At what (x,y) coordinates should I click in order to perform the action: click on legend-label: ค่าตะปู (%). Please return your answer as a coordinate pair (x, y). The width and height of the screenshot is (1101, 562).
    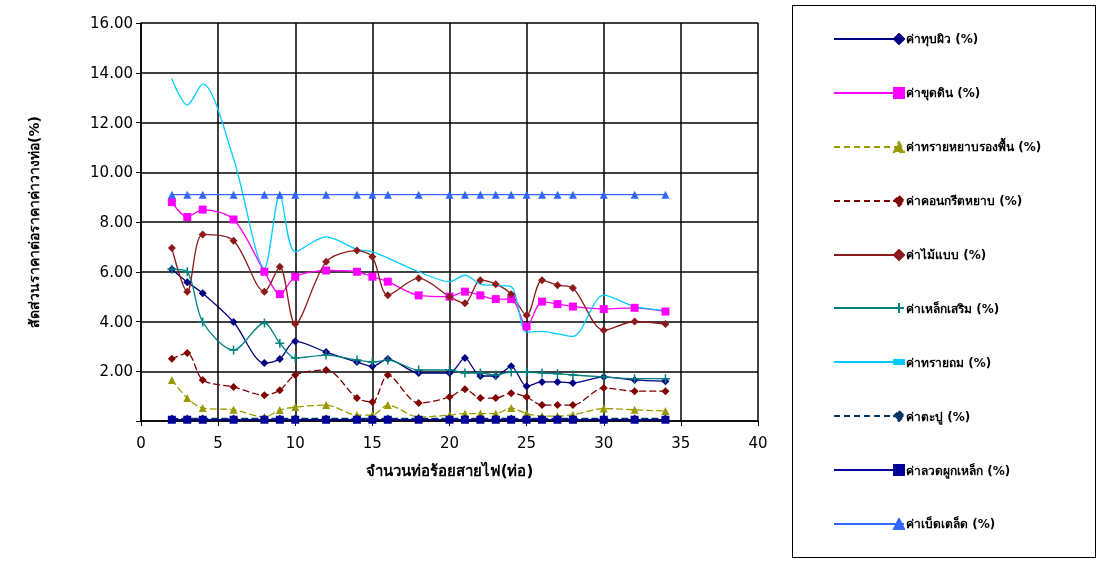
    Looking at the image, I should click on (938, 417).